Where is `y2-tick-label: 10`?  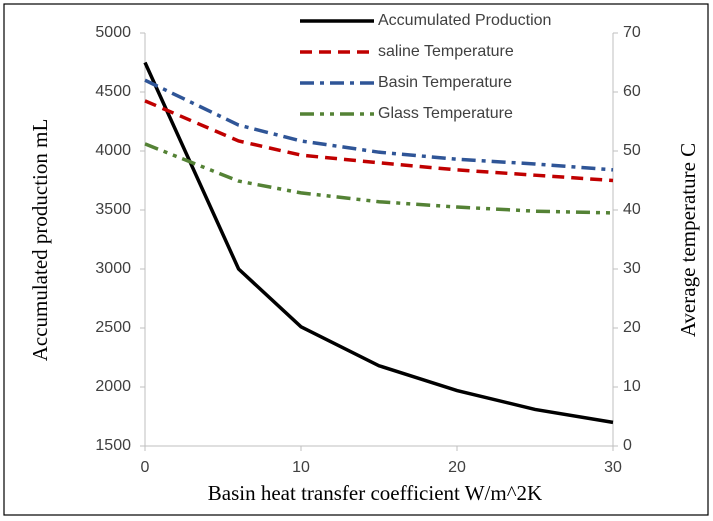 y2-tick-label: 10 is located at coordinates (632, 386).